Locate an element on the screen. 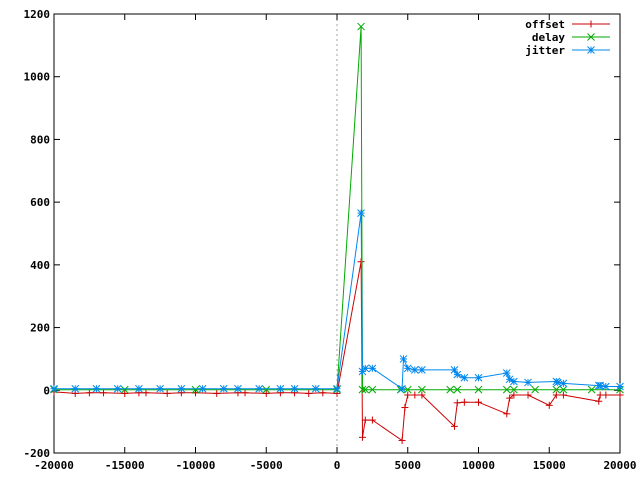 This screenshot has height=480, width=640. legend-label-delay: delay is located at coordinates (548, 37).